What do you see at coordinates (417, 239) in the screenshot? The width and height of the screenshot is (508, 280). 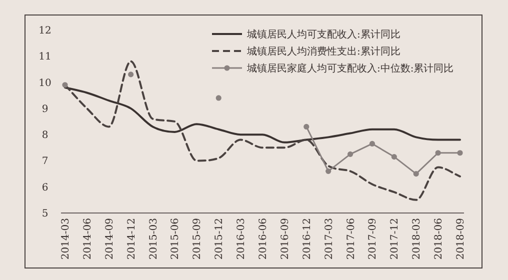 I see `x-tick-label: 2018-03` at bounding box center [417, 239].